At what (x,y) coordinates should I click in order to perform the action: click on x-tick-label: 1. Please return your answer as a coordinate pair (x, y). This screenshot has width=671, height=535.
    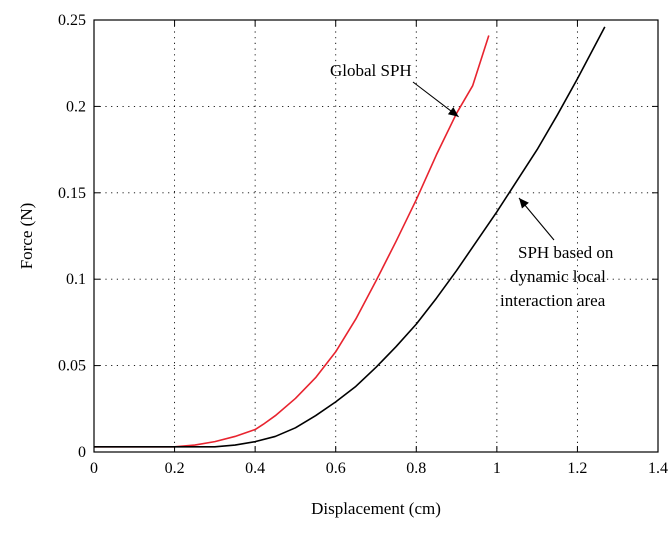
    Looking at the image, I should click on (497, 468).